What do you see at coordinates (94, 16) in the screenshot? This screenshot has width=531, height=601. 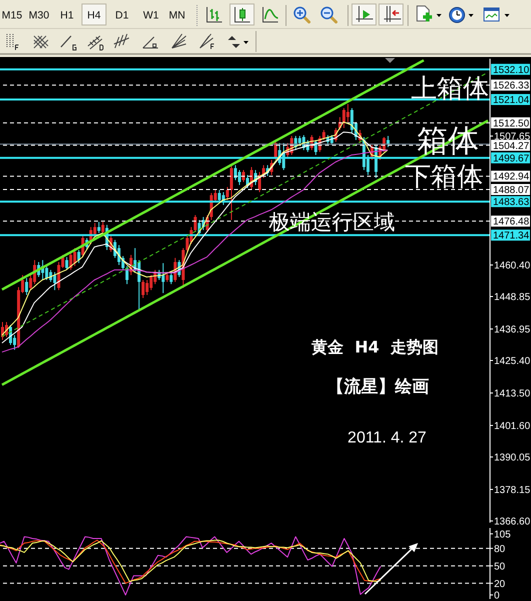 I see `text: H4` at bounding box center [94, 16].